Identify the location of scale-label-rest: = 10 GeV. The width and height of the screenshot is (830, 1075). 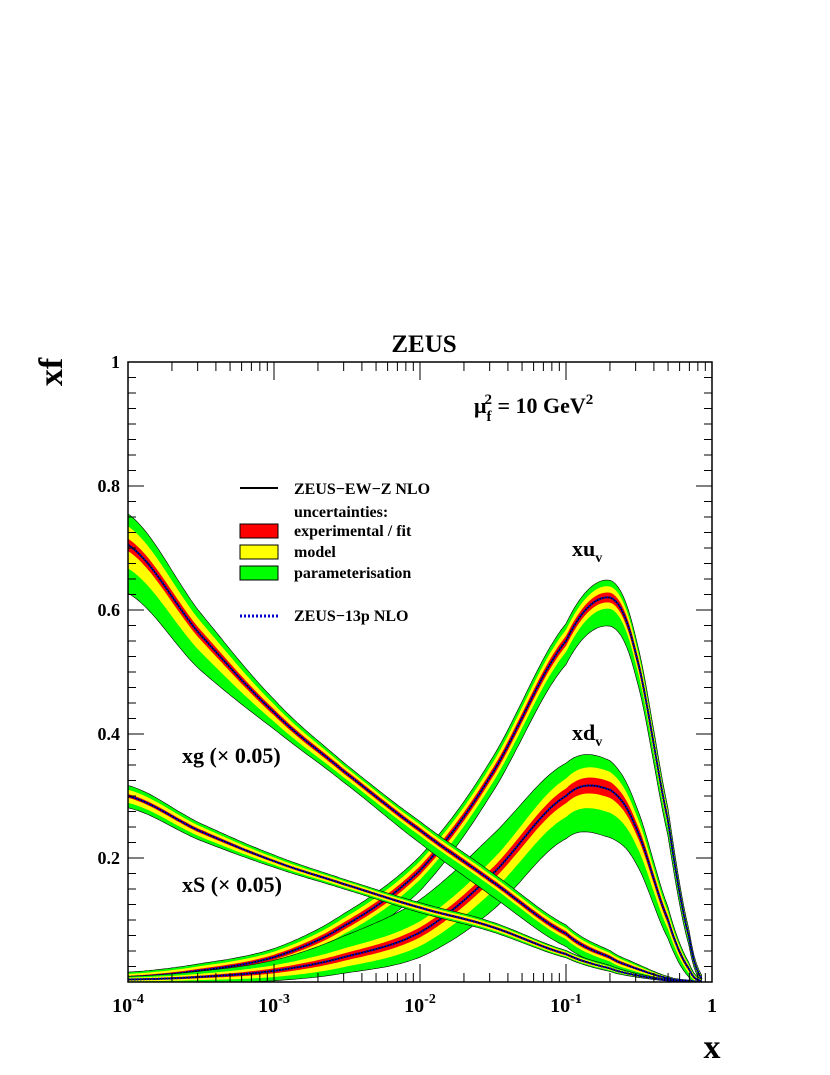
(539, 405).